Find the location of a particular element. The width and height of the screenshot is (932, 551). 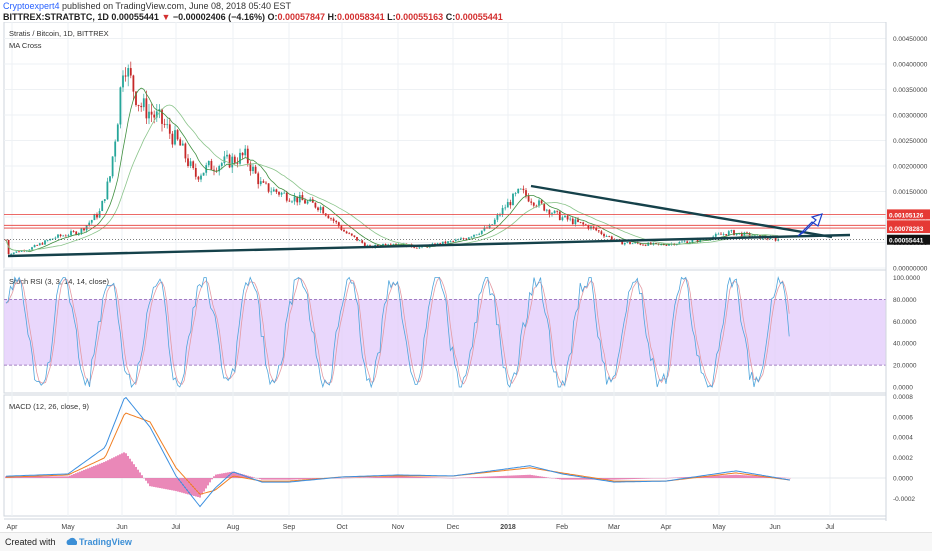

x-tick-label: May is located at coordinates (68, 527).